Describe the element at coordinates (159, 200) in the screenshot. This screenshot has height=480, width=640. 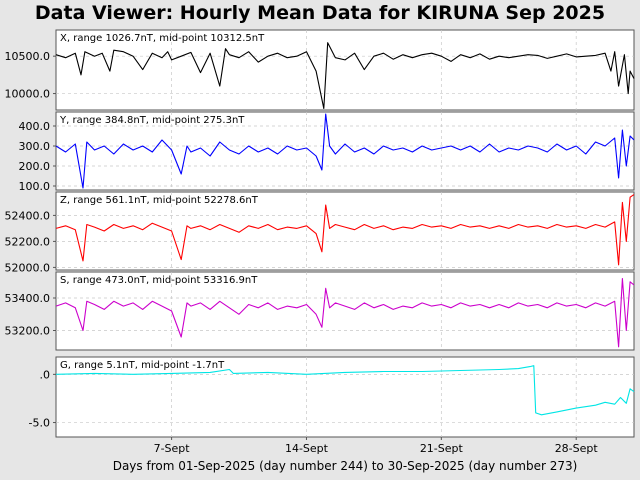
I see `panel-label: Z, range 561.1nT, mid-point 52278.6nT` at that location.